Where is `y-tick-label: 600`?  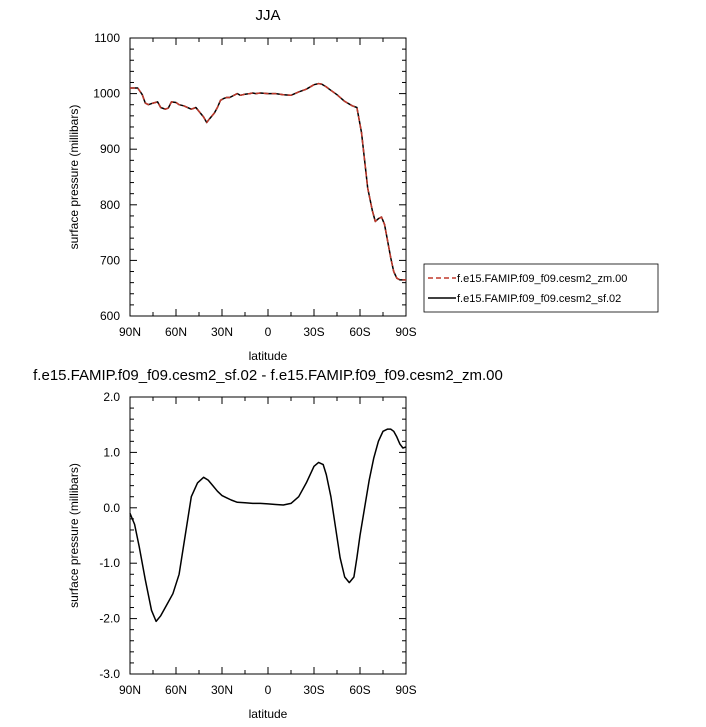 y-tick-label: 600 is located at coordinates (110, 316).